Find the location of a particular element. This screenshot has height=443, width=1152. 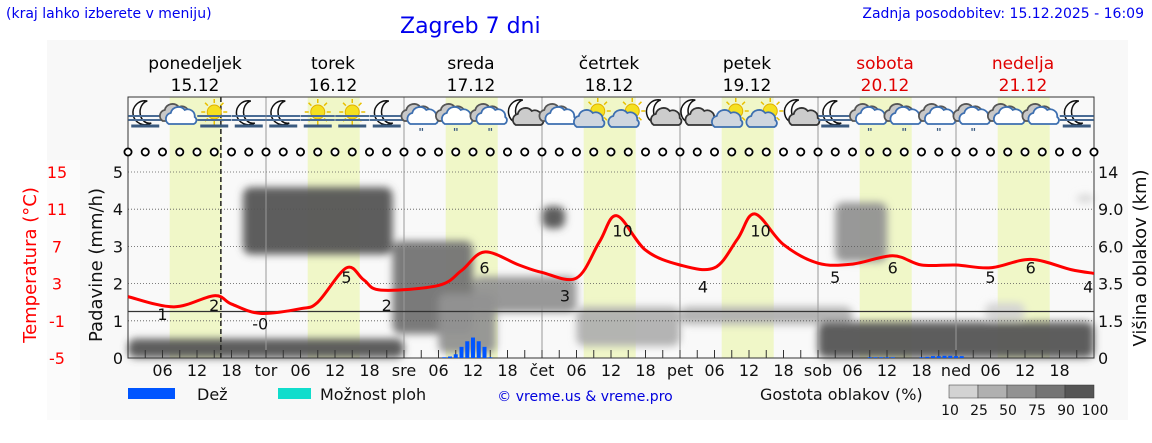

credit-link: © vreme.us & vreme.pro is located at coordinates (584, 397).